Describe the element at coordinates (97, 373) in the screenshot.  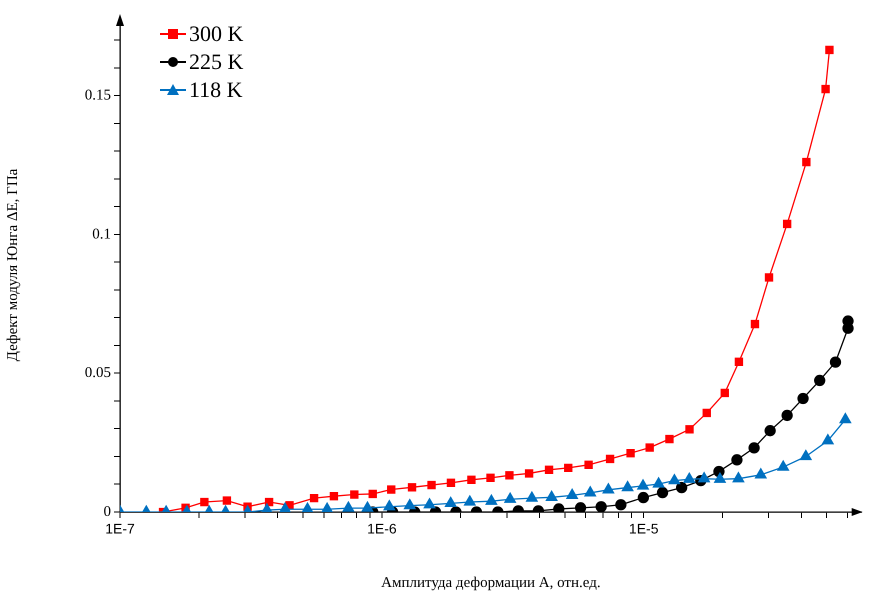
I see `y-tick-label: 0.05` at that location.